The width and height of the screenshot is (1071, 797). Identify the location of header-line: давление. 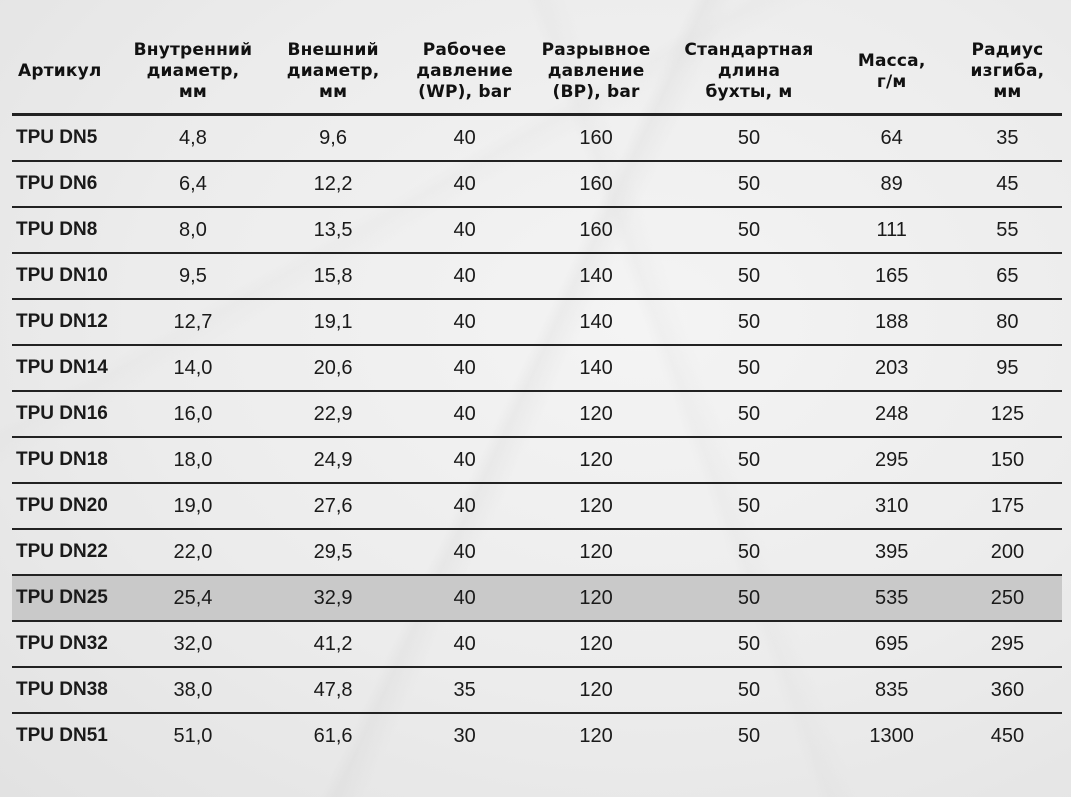
(596, 71).